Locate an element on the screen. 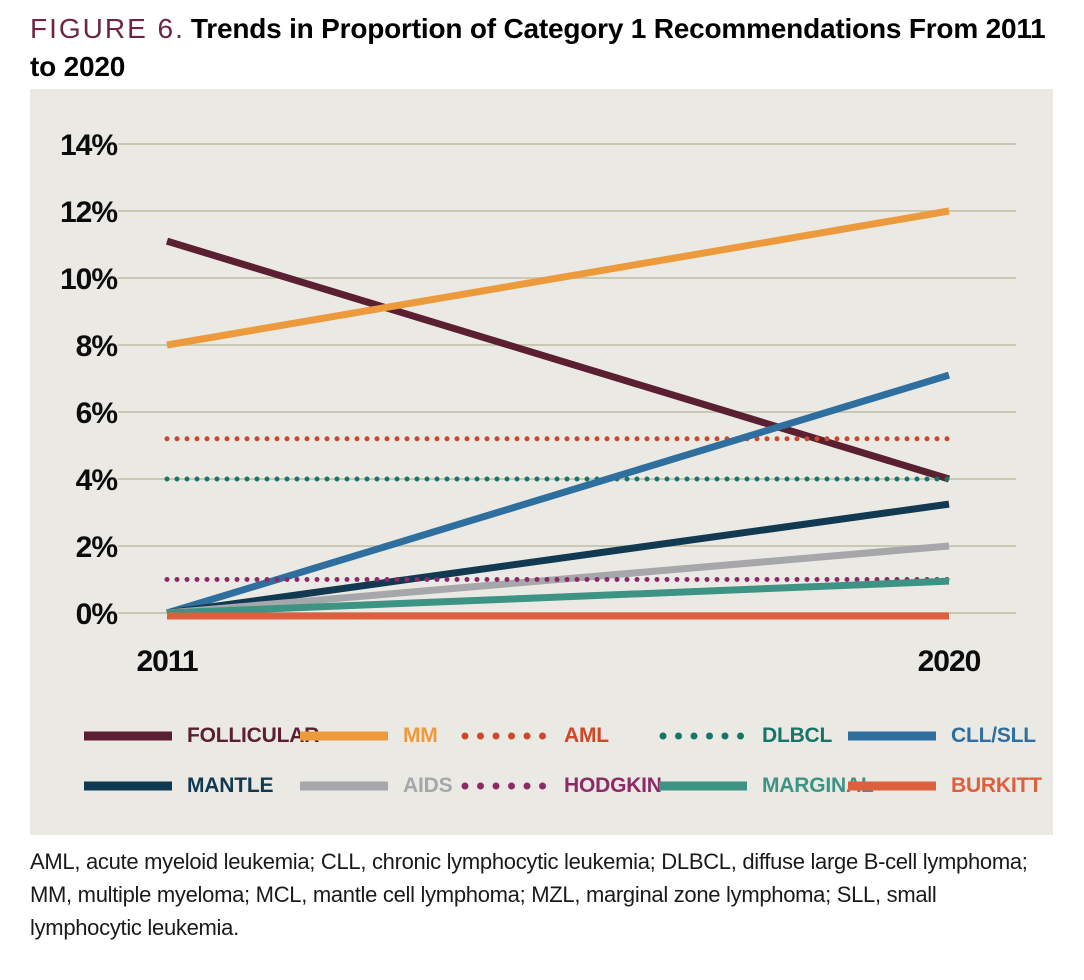 Image resolution: width=1084 pixels, height=980 pixels. legend-swatch-hodgkin is located at coordinates (507, 786).